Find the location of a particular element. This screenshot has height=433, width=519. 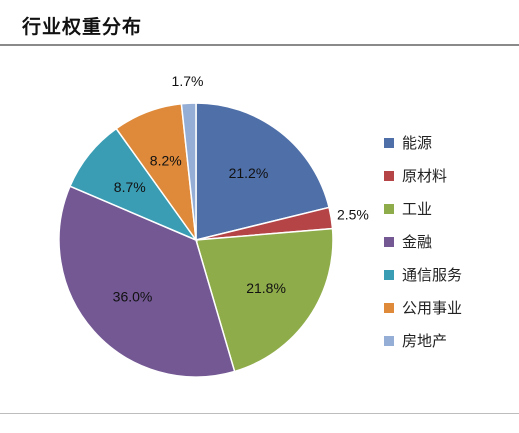

slice-data-label: 8.7% is located at coordinates (130, 187).